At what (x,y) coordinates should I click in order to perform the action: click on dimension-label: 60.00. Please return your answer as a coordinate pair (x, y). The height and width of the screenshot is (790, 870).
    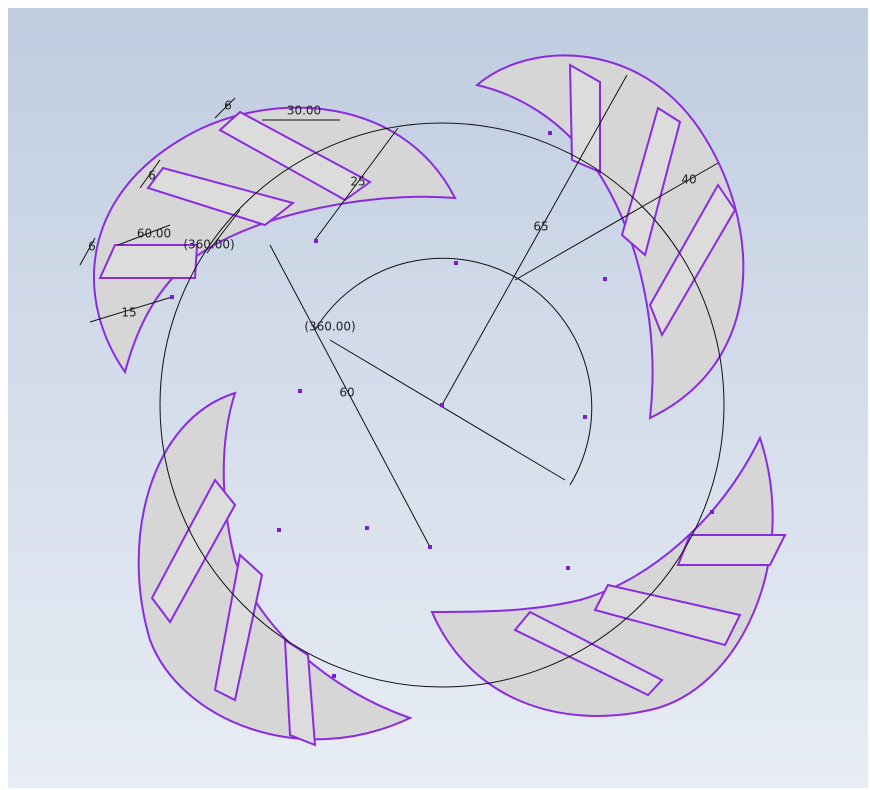
    Looking at the image, I should click on (154, 234).